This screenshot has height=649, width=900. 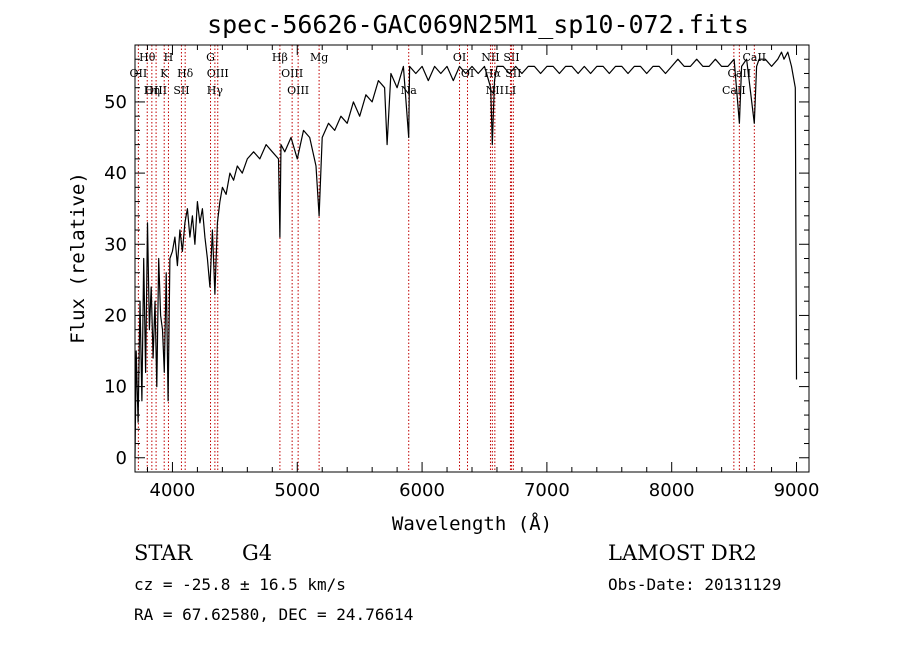 What do you see at coordinates (163, 553) in the screenshot?
I see `object-class: STAR` at bounding box center [163, 553].